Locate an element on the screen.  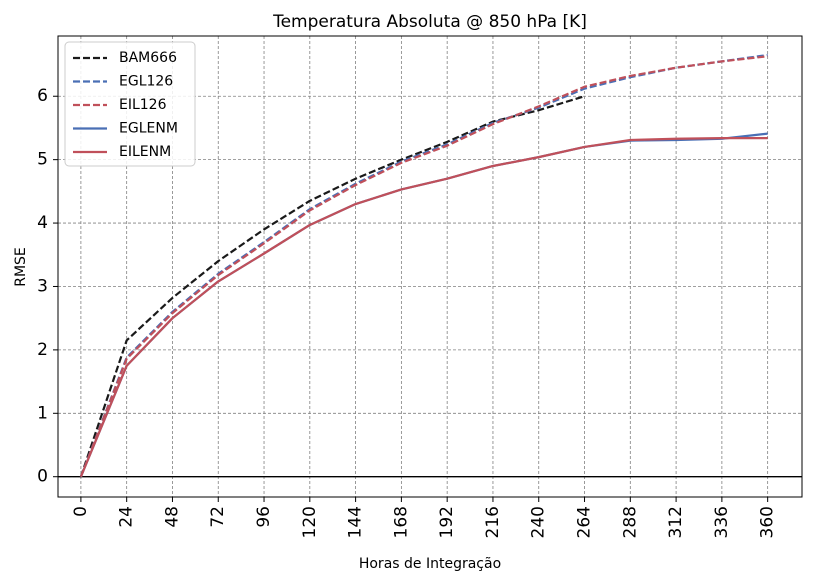
x-axis-label: Horas de Integração is located at coordinates (430, 564).